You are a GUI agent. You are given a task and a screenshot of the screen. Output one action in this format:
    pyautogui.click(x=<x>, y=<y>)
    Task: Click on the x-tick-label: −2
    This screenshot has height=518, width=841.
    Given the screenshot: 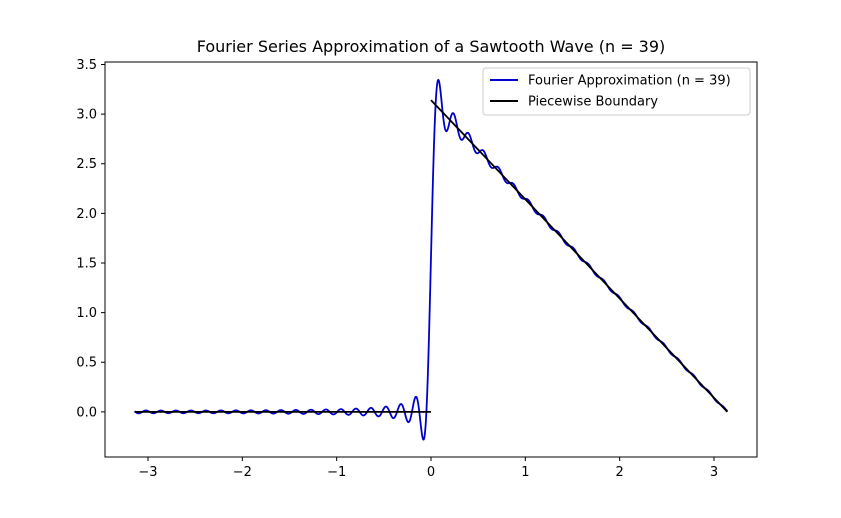 What is the action you would take?
    pyautogui.click(x=242, y=472)
    